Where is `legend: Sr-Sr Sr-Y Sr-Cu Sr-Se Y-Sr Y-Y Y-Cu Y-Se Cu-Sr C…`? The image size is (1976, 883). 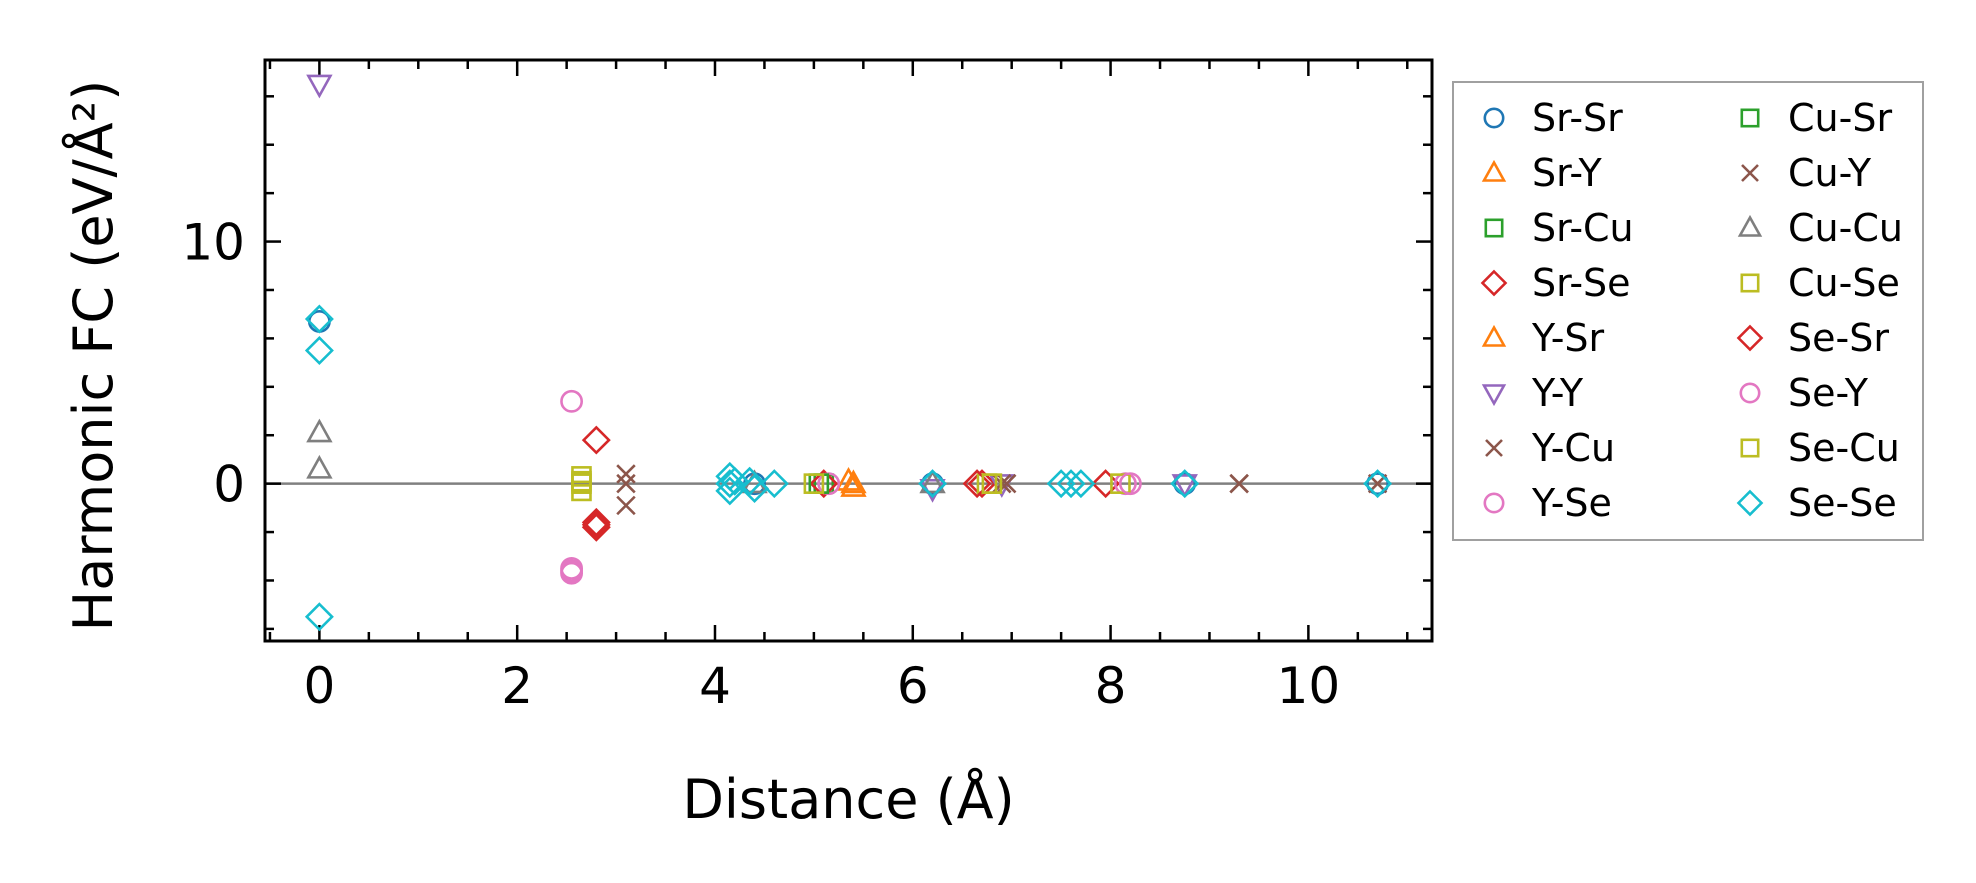 legend: Sr-Sr Sr-Y Sr-Cu Sr-Se Y-Sr Y-Y Y-Cu Y-Se Cu-Sr C… is located at coordinates (1688, 311).